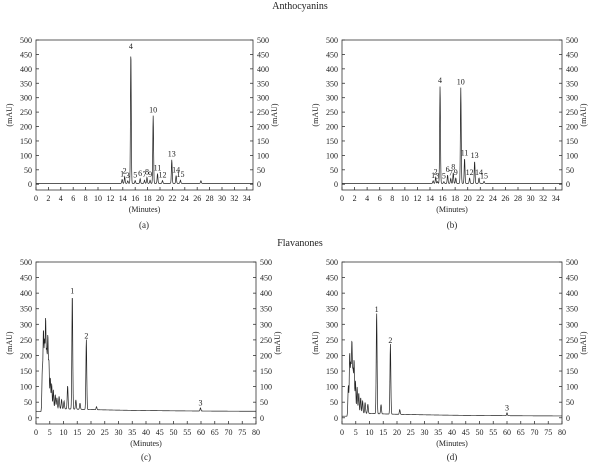 This screenshot has height=469, width=600. I want to click on peak-label: 11, so click(465, 152).